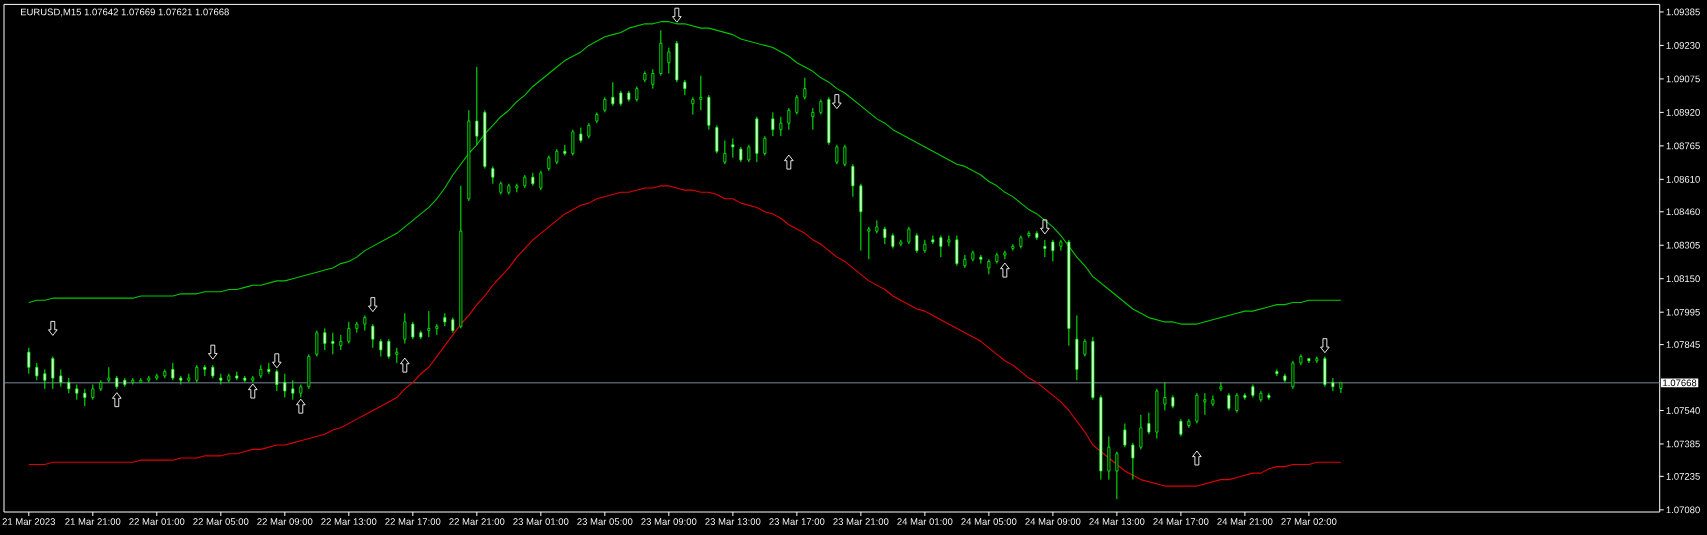 The image size is (1707, 535). Describe the element at coordinates (925, 521) in the screenshot. I see `x-tick-label: 24 Mar 01:00` at that location.